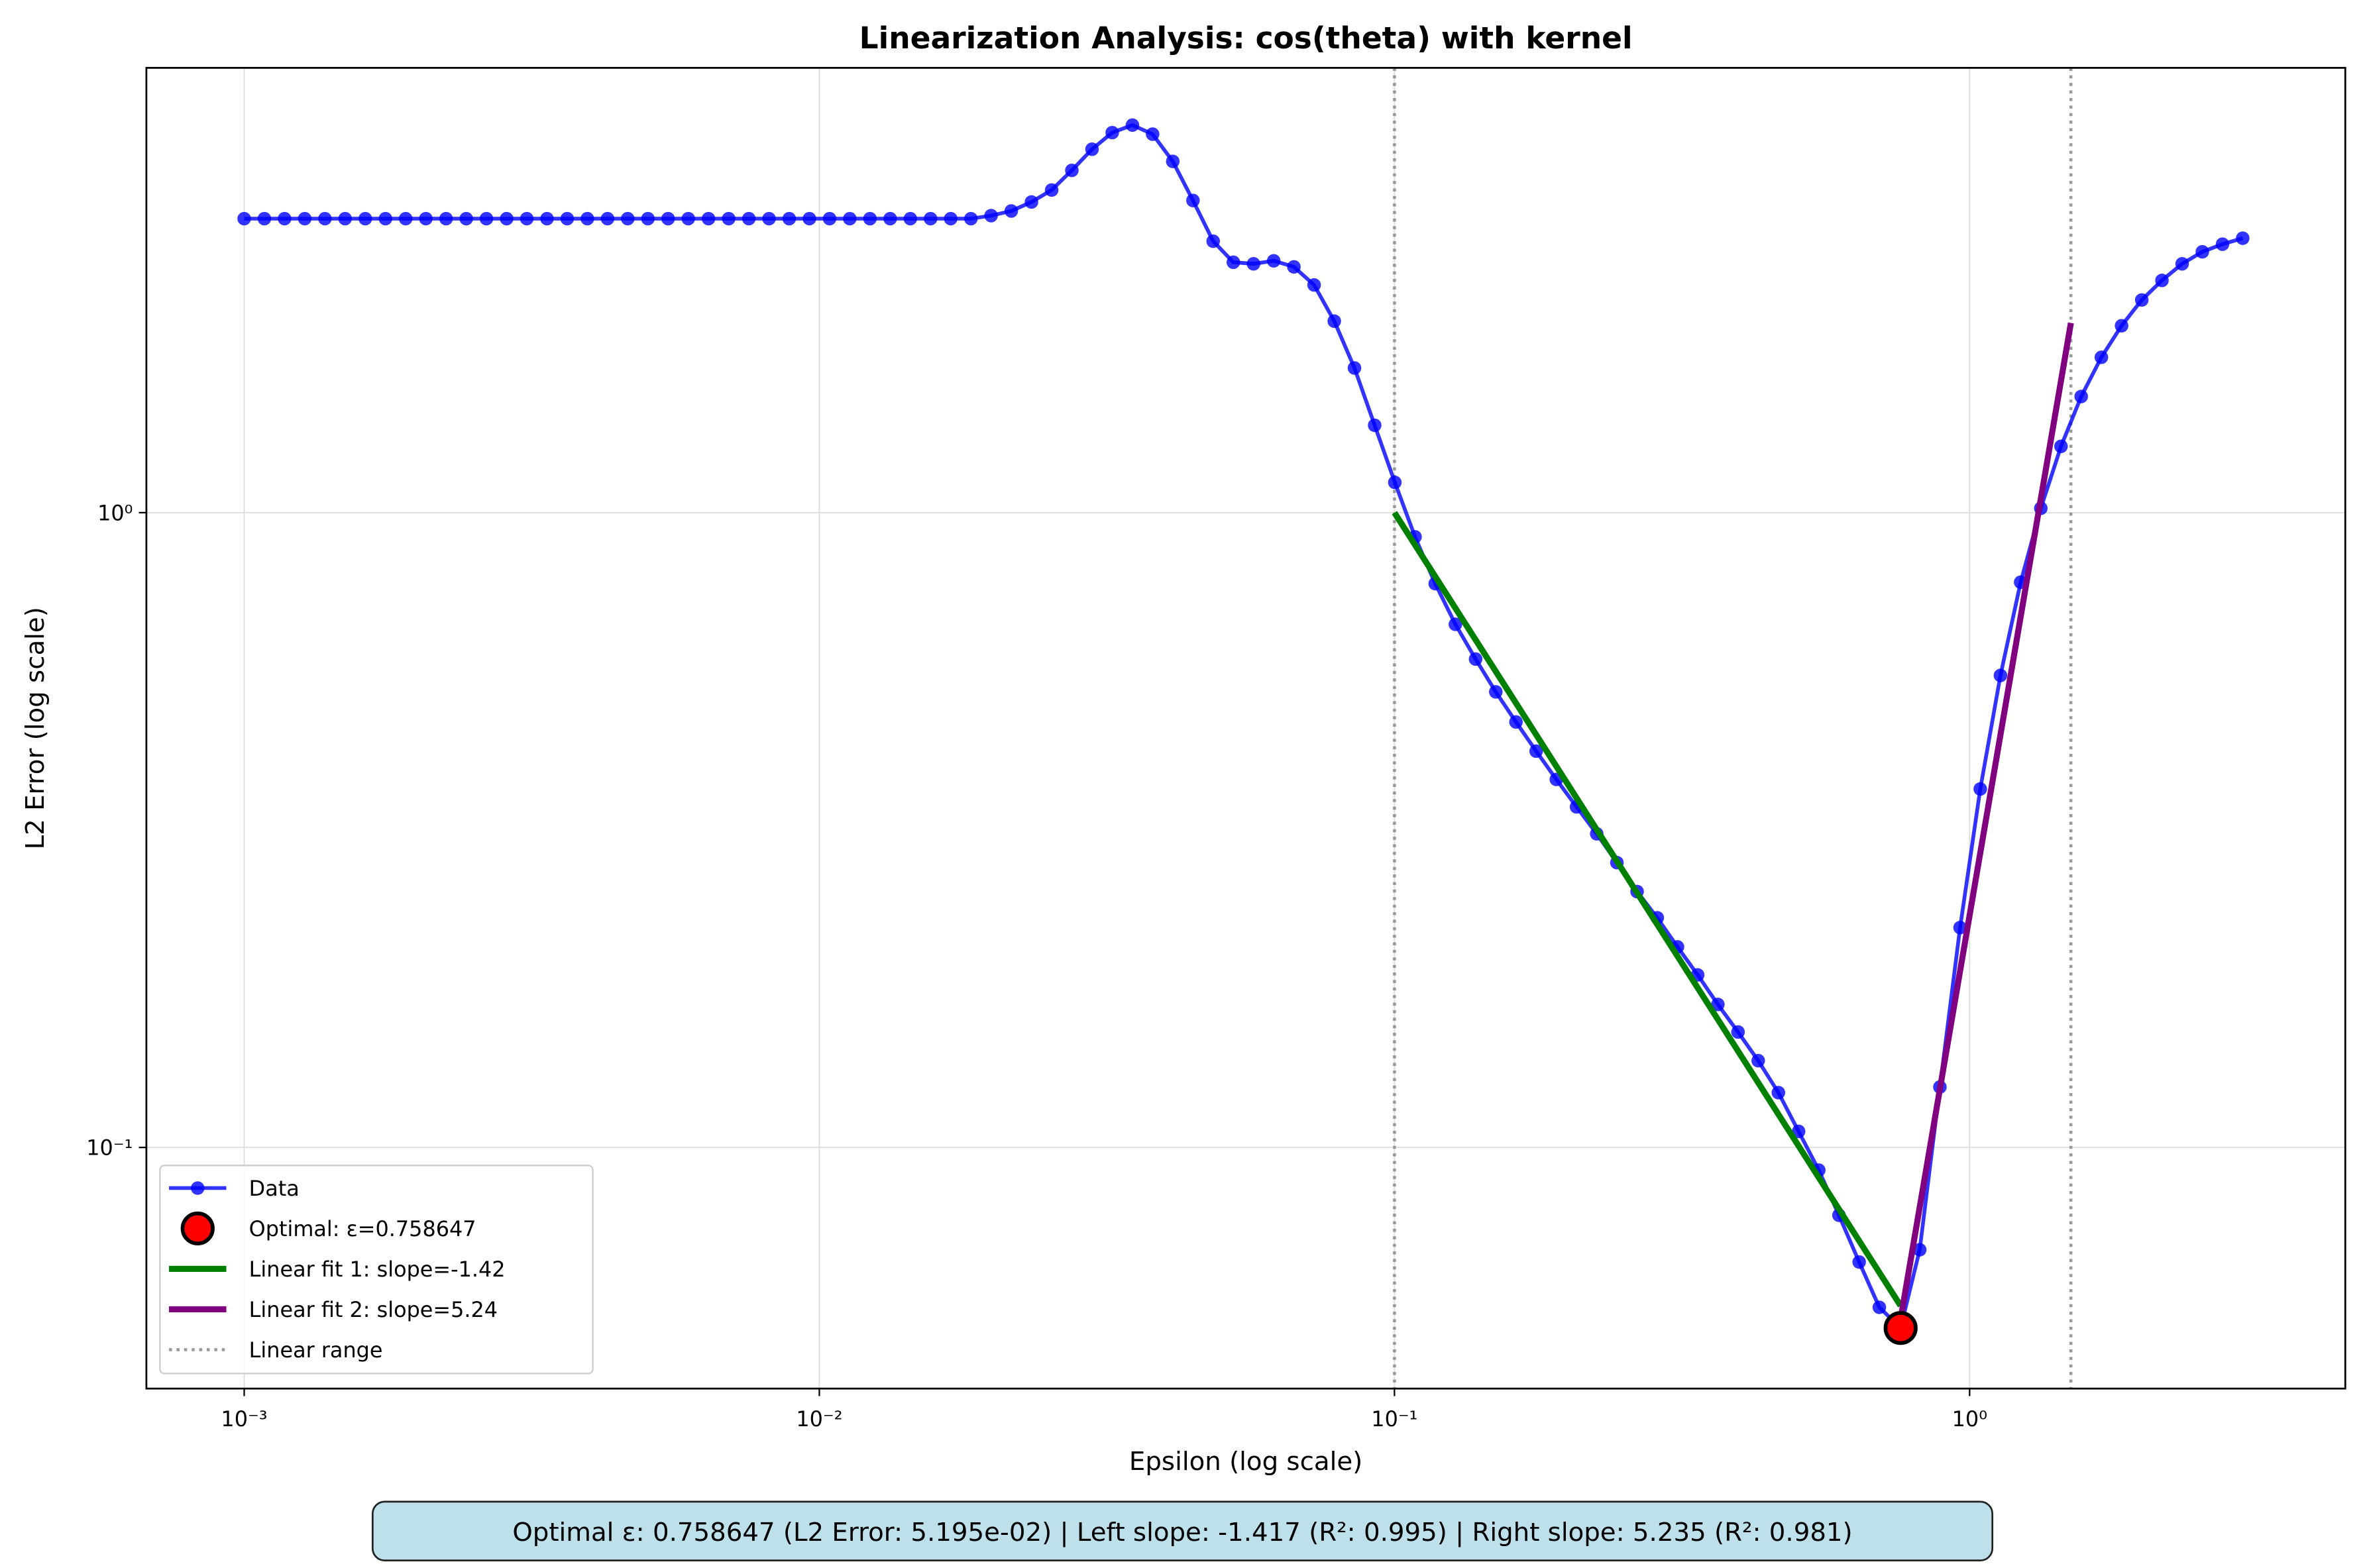  Describe the element at coordinates (274, 1188) in the screenshot. I see `legend-label: Data` at that location.